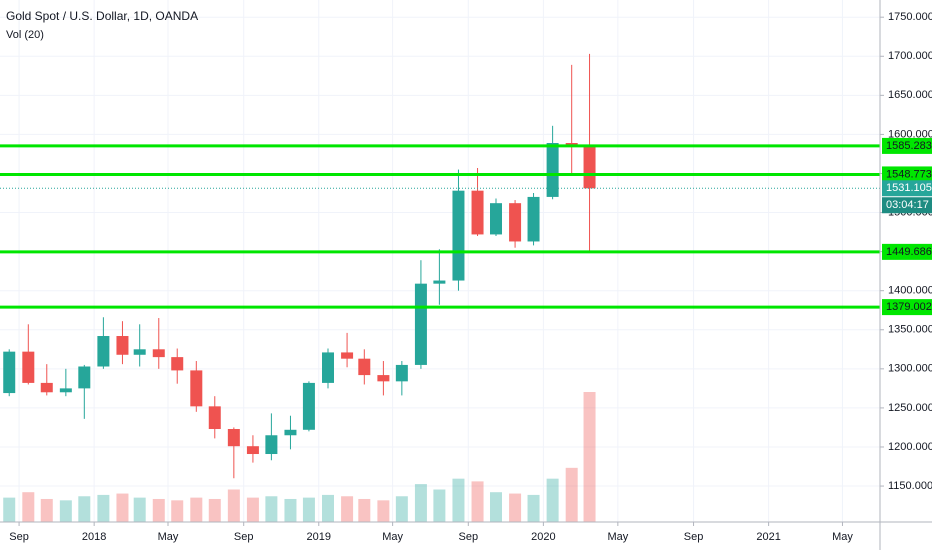 This screenshot has width=932, height=550. What do you see at coordinates (102, 16) in the screenshot?
I see `chart-title: Gold Spot / U.S. Dollar, 1D, OANDA` at bounding box center [102, 16].